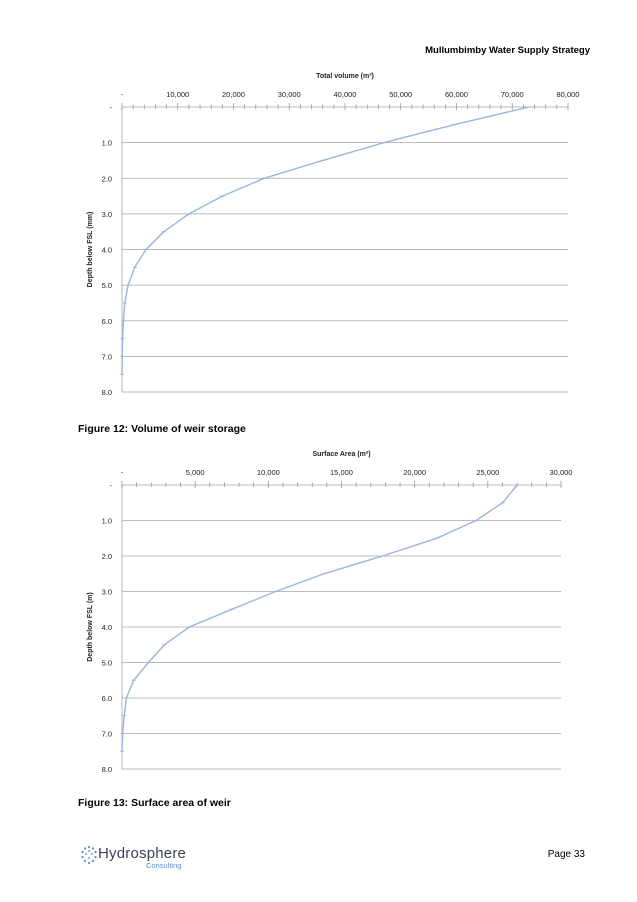 The height and width of the screenshot is (902, 637). Describe the element at coordinates (566, 854) in the screenshot. I see `page-number: Page 33` at that location.